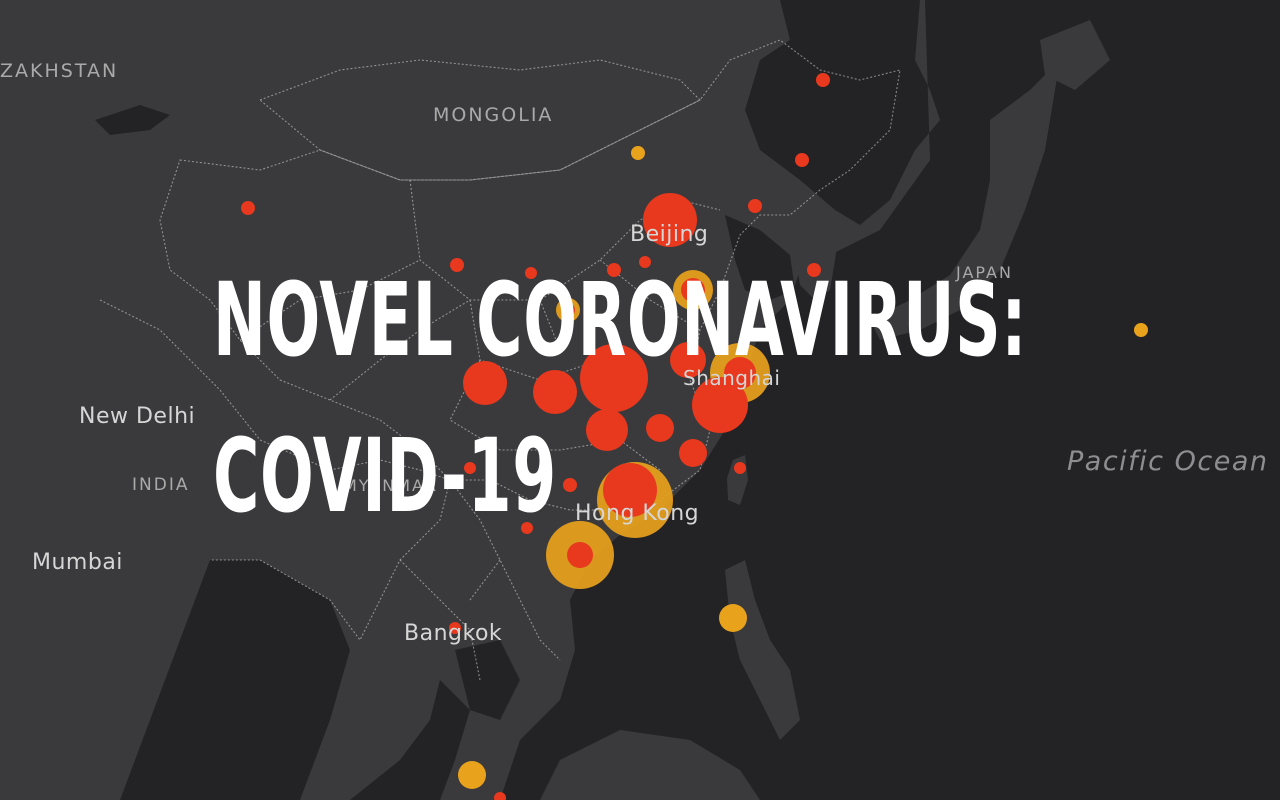 The width and height of the screenshot is (1280, 800). I want to click on label-shanghai: Shanghai, so click(732, 378).